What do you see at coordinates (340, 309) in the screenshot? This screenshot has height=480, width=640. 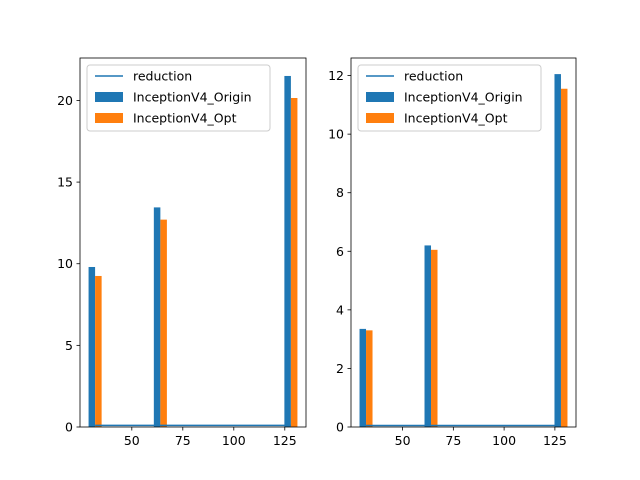 I see `y-tick-label: 4` at bounding box center [340, 309].